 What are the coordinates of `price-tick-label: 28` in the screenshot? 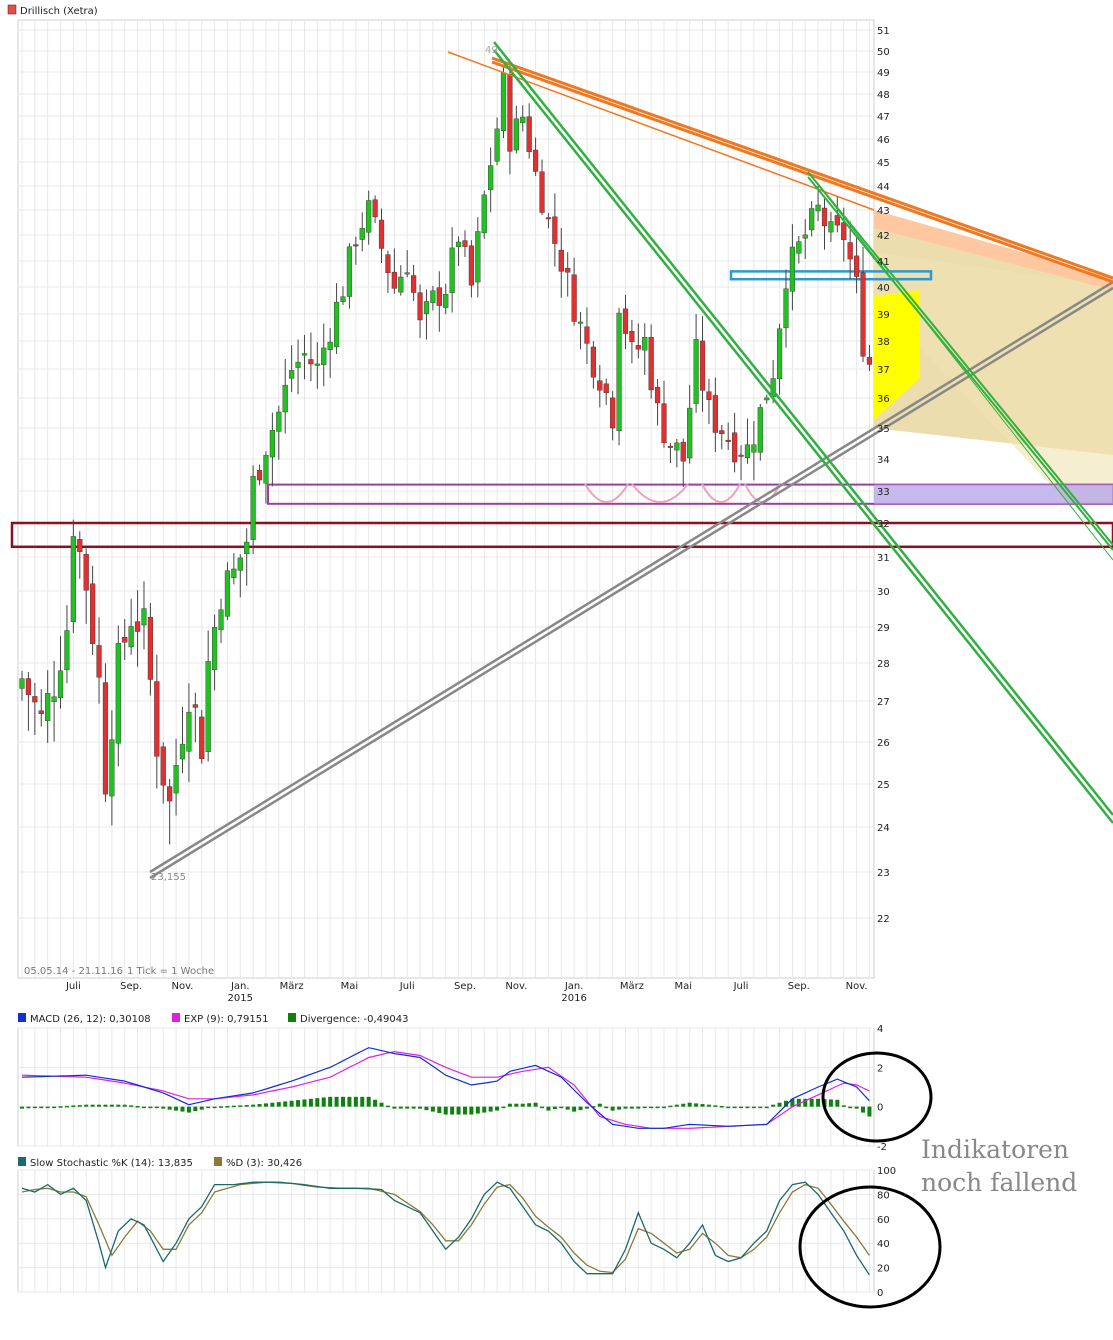 It's located at (883, 664).